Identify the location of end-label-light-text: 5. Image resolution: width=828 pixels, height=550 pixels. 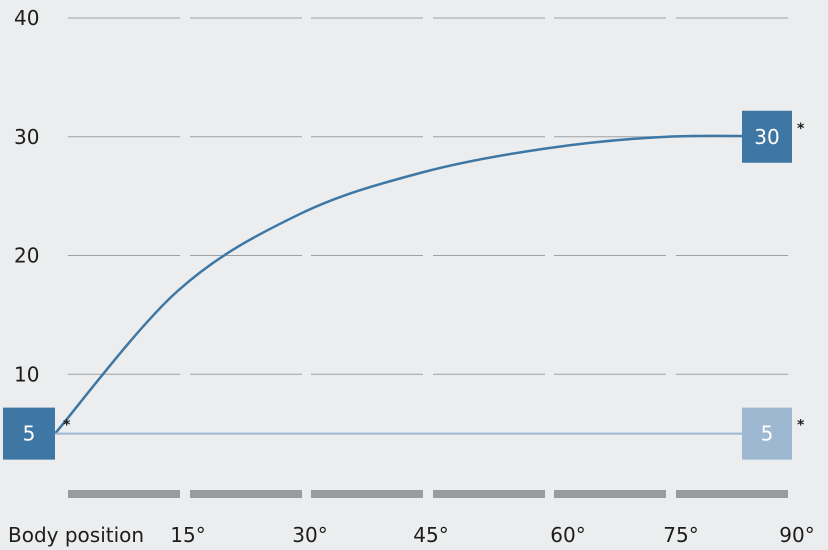
(767, 434).